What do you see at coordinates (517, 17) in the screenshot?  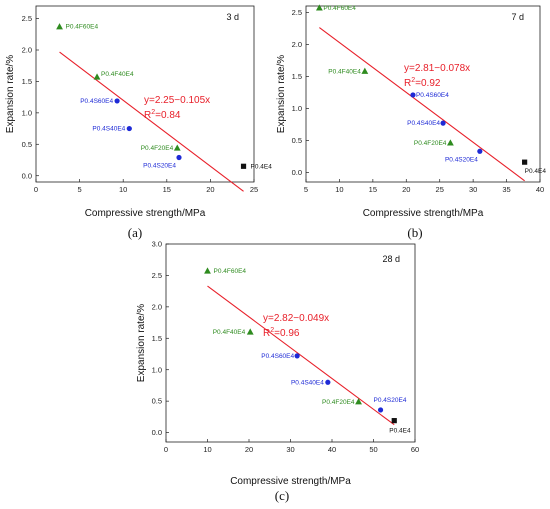 I see `age-label: 7 d` at bounding box center [517, 17].